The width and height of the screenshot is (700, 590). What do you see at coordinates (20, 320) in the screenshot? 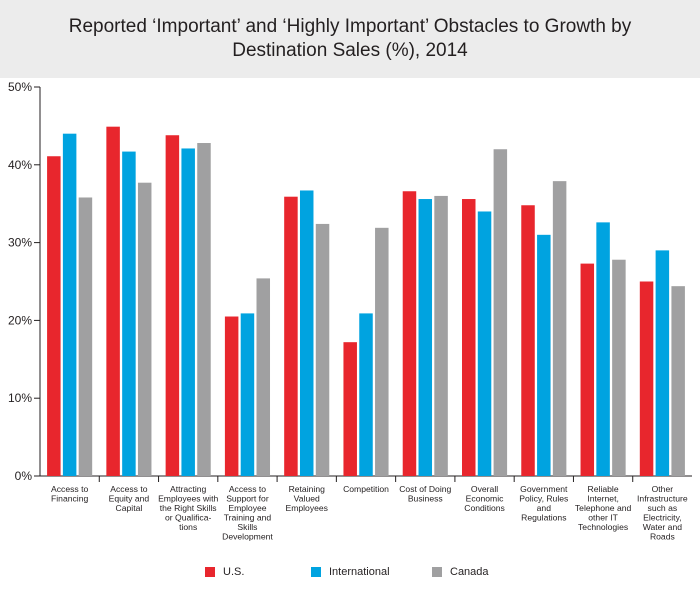
I see `y-tick-label: 20%` at bounding box center [20, 320].